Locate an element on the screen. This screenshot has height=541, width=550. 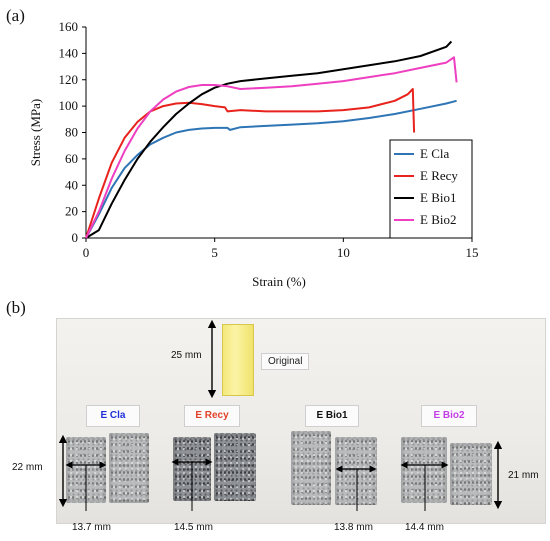
original-label: Original is located at coordinates (285, 361).